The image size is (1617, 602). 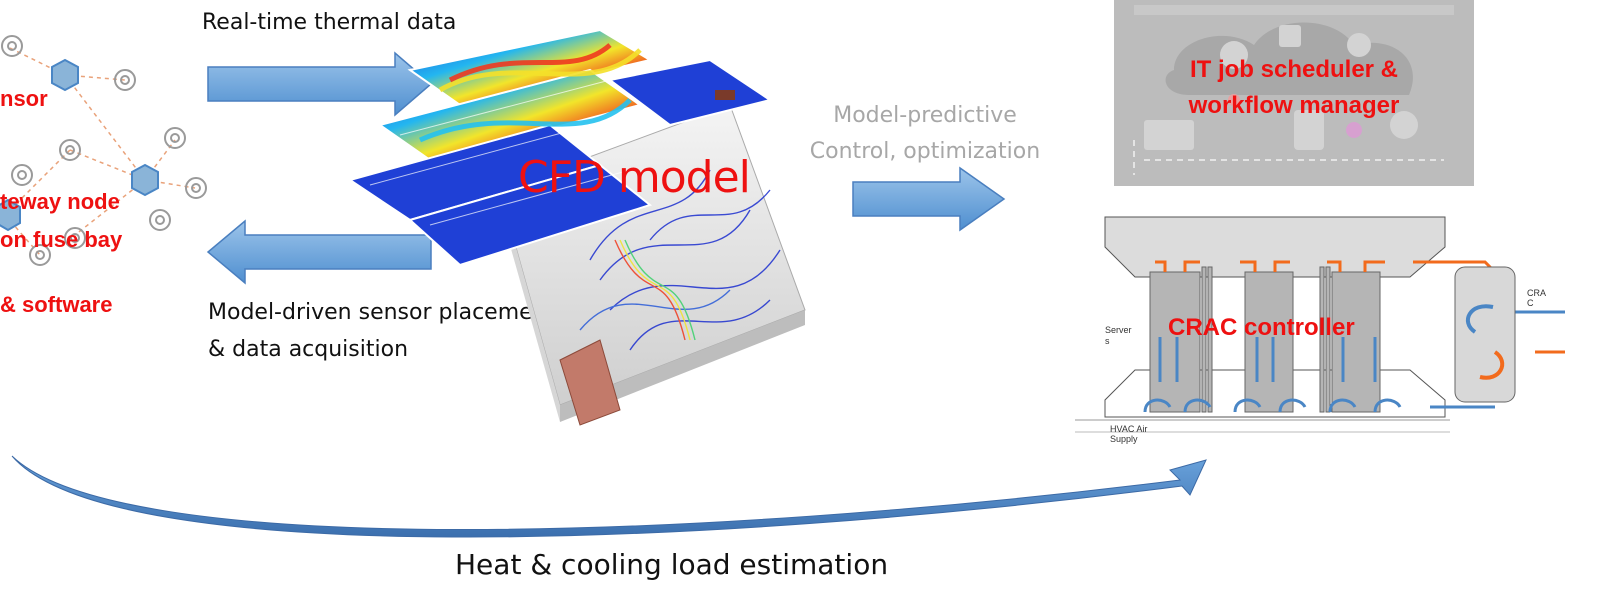 I want to click on lock-icon, so click(x=1309, y=130).